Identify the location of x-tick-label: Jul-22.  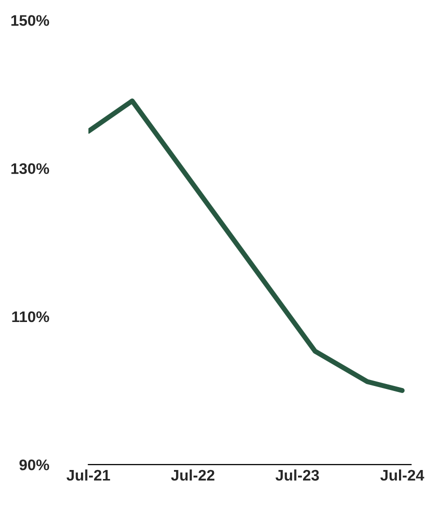
(192, 475).